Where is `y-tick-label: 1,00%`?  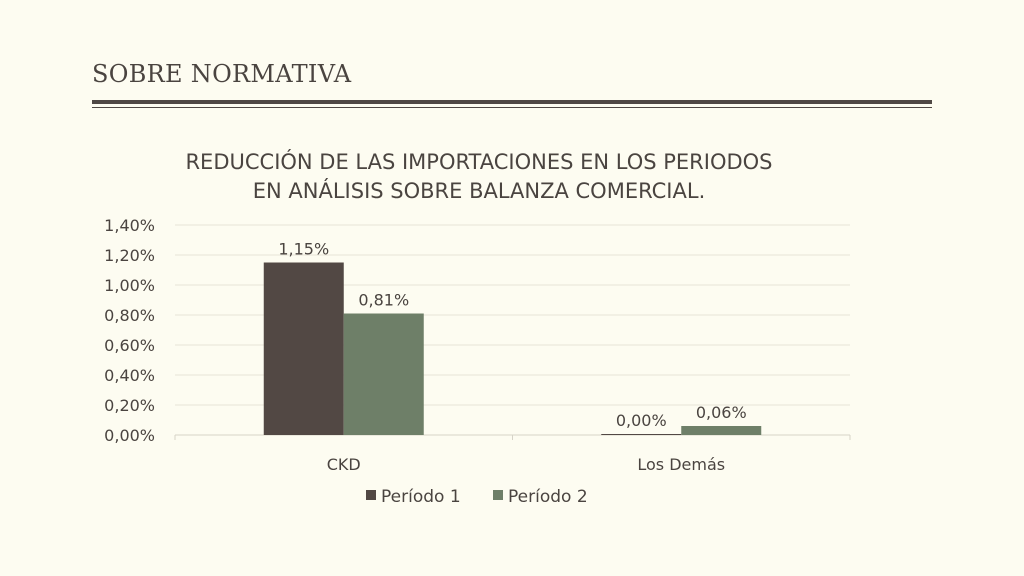 y-tick-label: 1,00% is located at coordinates (129, 285).